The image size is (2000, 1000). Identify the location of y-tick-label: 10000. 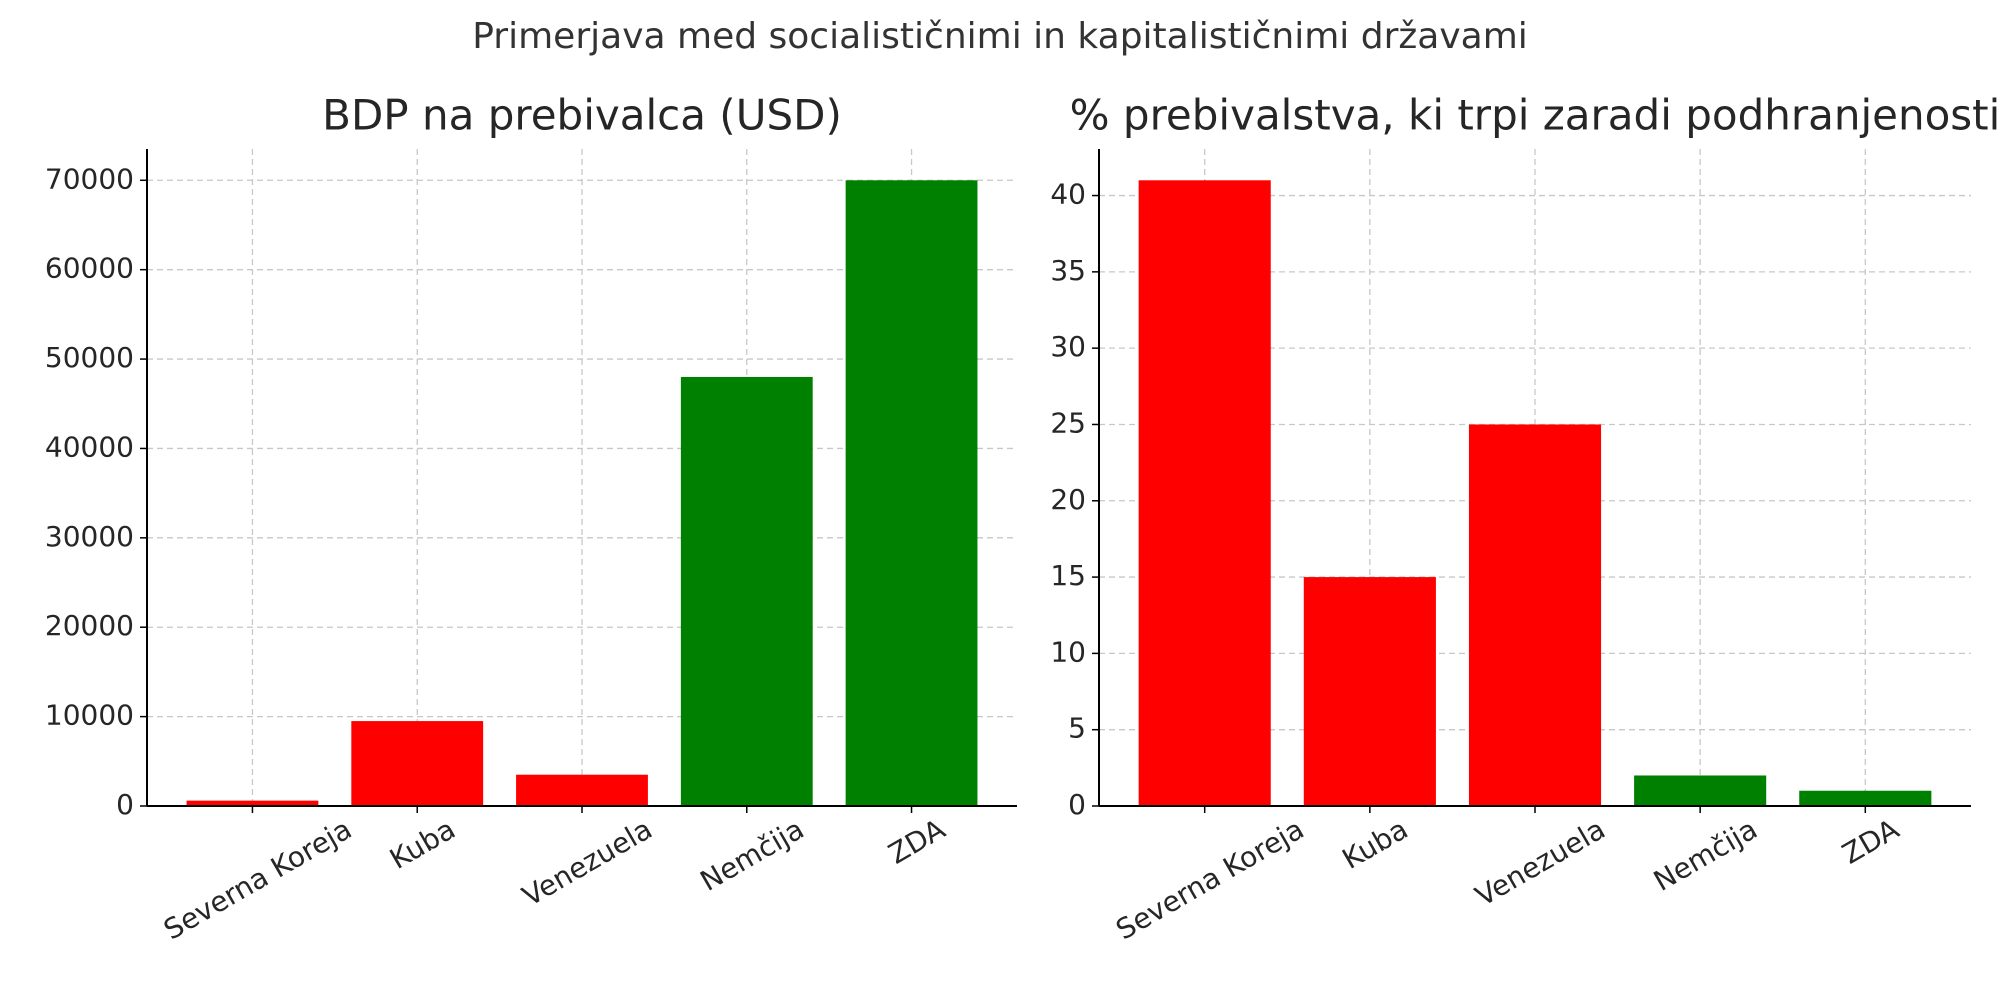
(89, 715).